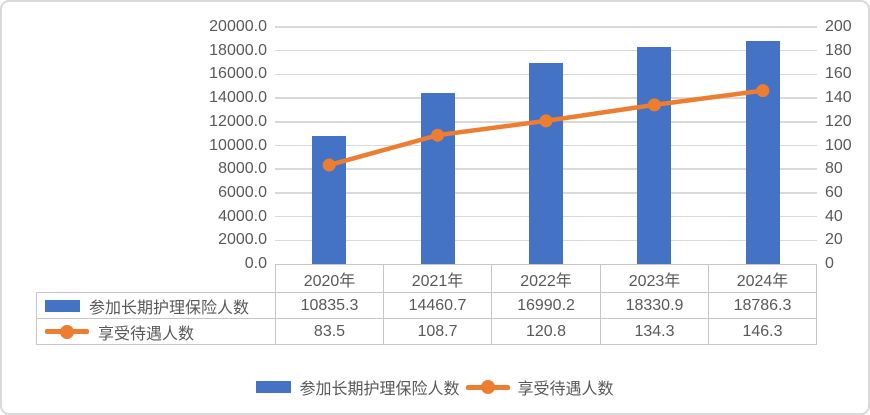 The height and width of the screenshot is (415, 870). What do you see at coordinates (834, 169) in the screenshot?
I see `right-axis-tick-label: 80` at bounding box center [834, 169].